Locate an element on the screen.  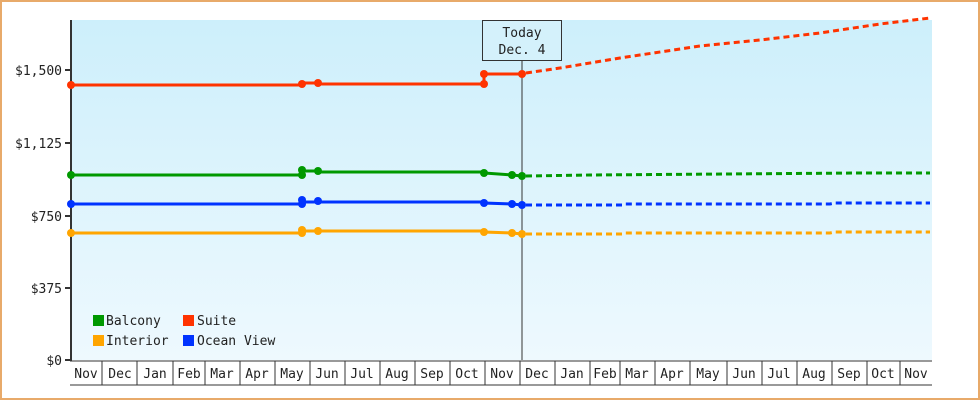
legend-label-interior: Interior is located at coordinates (137, 341).